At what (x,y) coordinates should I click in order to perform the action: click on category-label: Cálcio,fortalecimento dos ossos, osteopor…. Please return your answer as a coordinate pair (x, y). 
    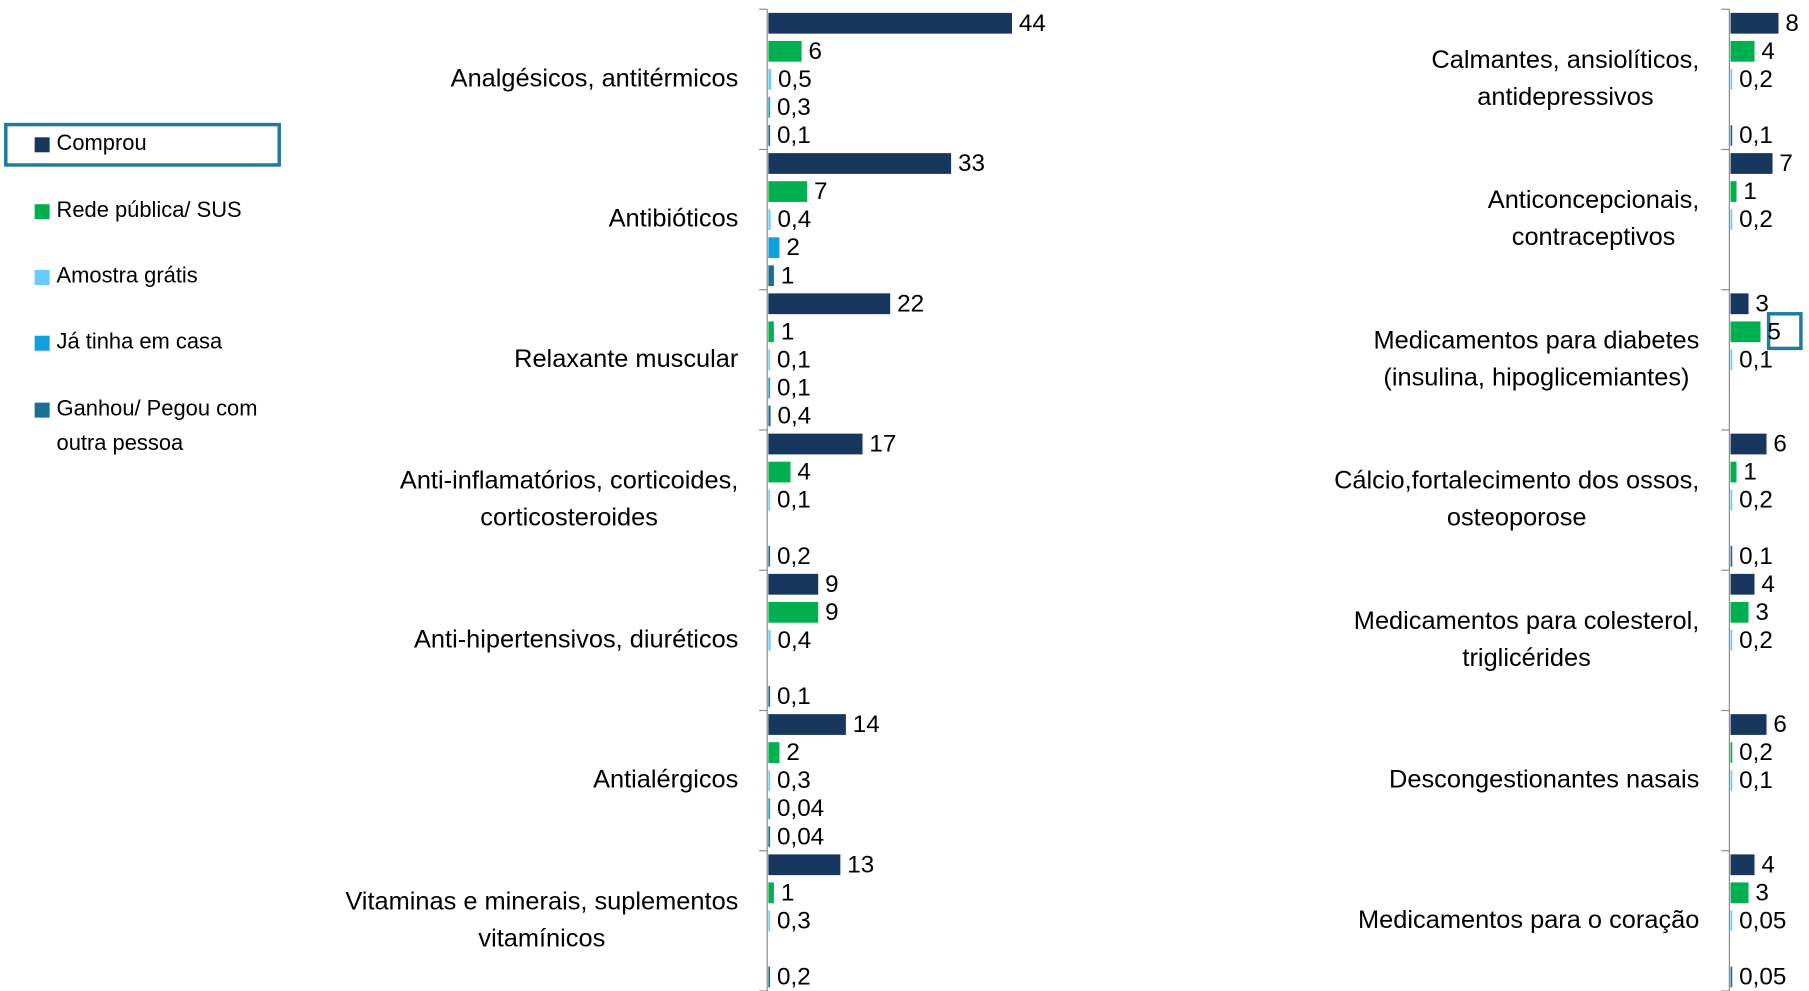
    Looking at the image, I should click on (1516, 498).